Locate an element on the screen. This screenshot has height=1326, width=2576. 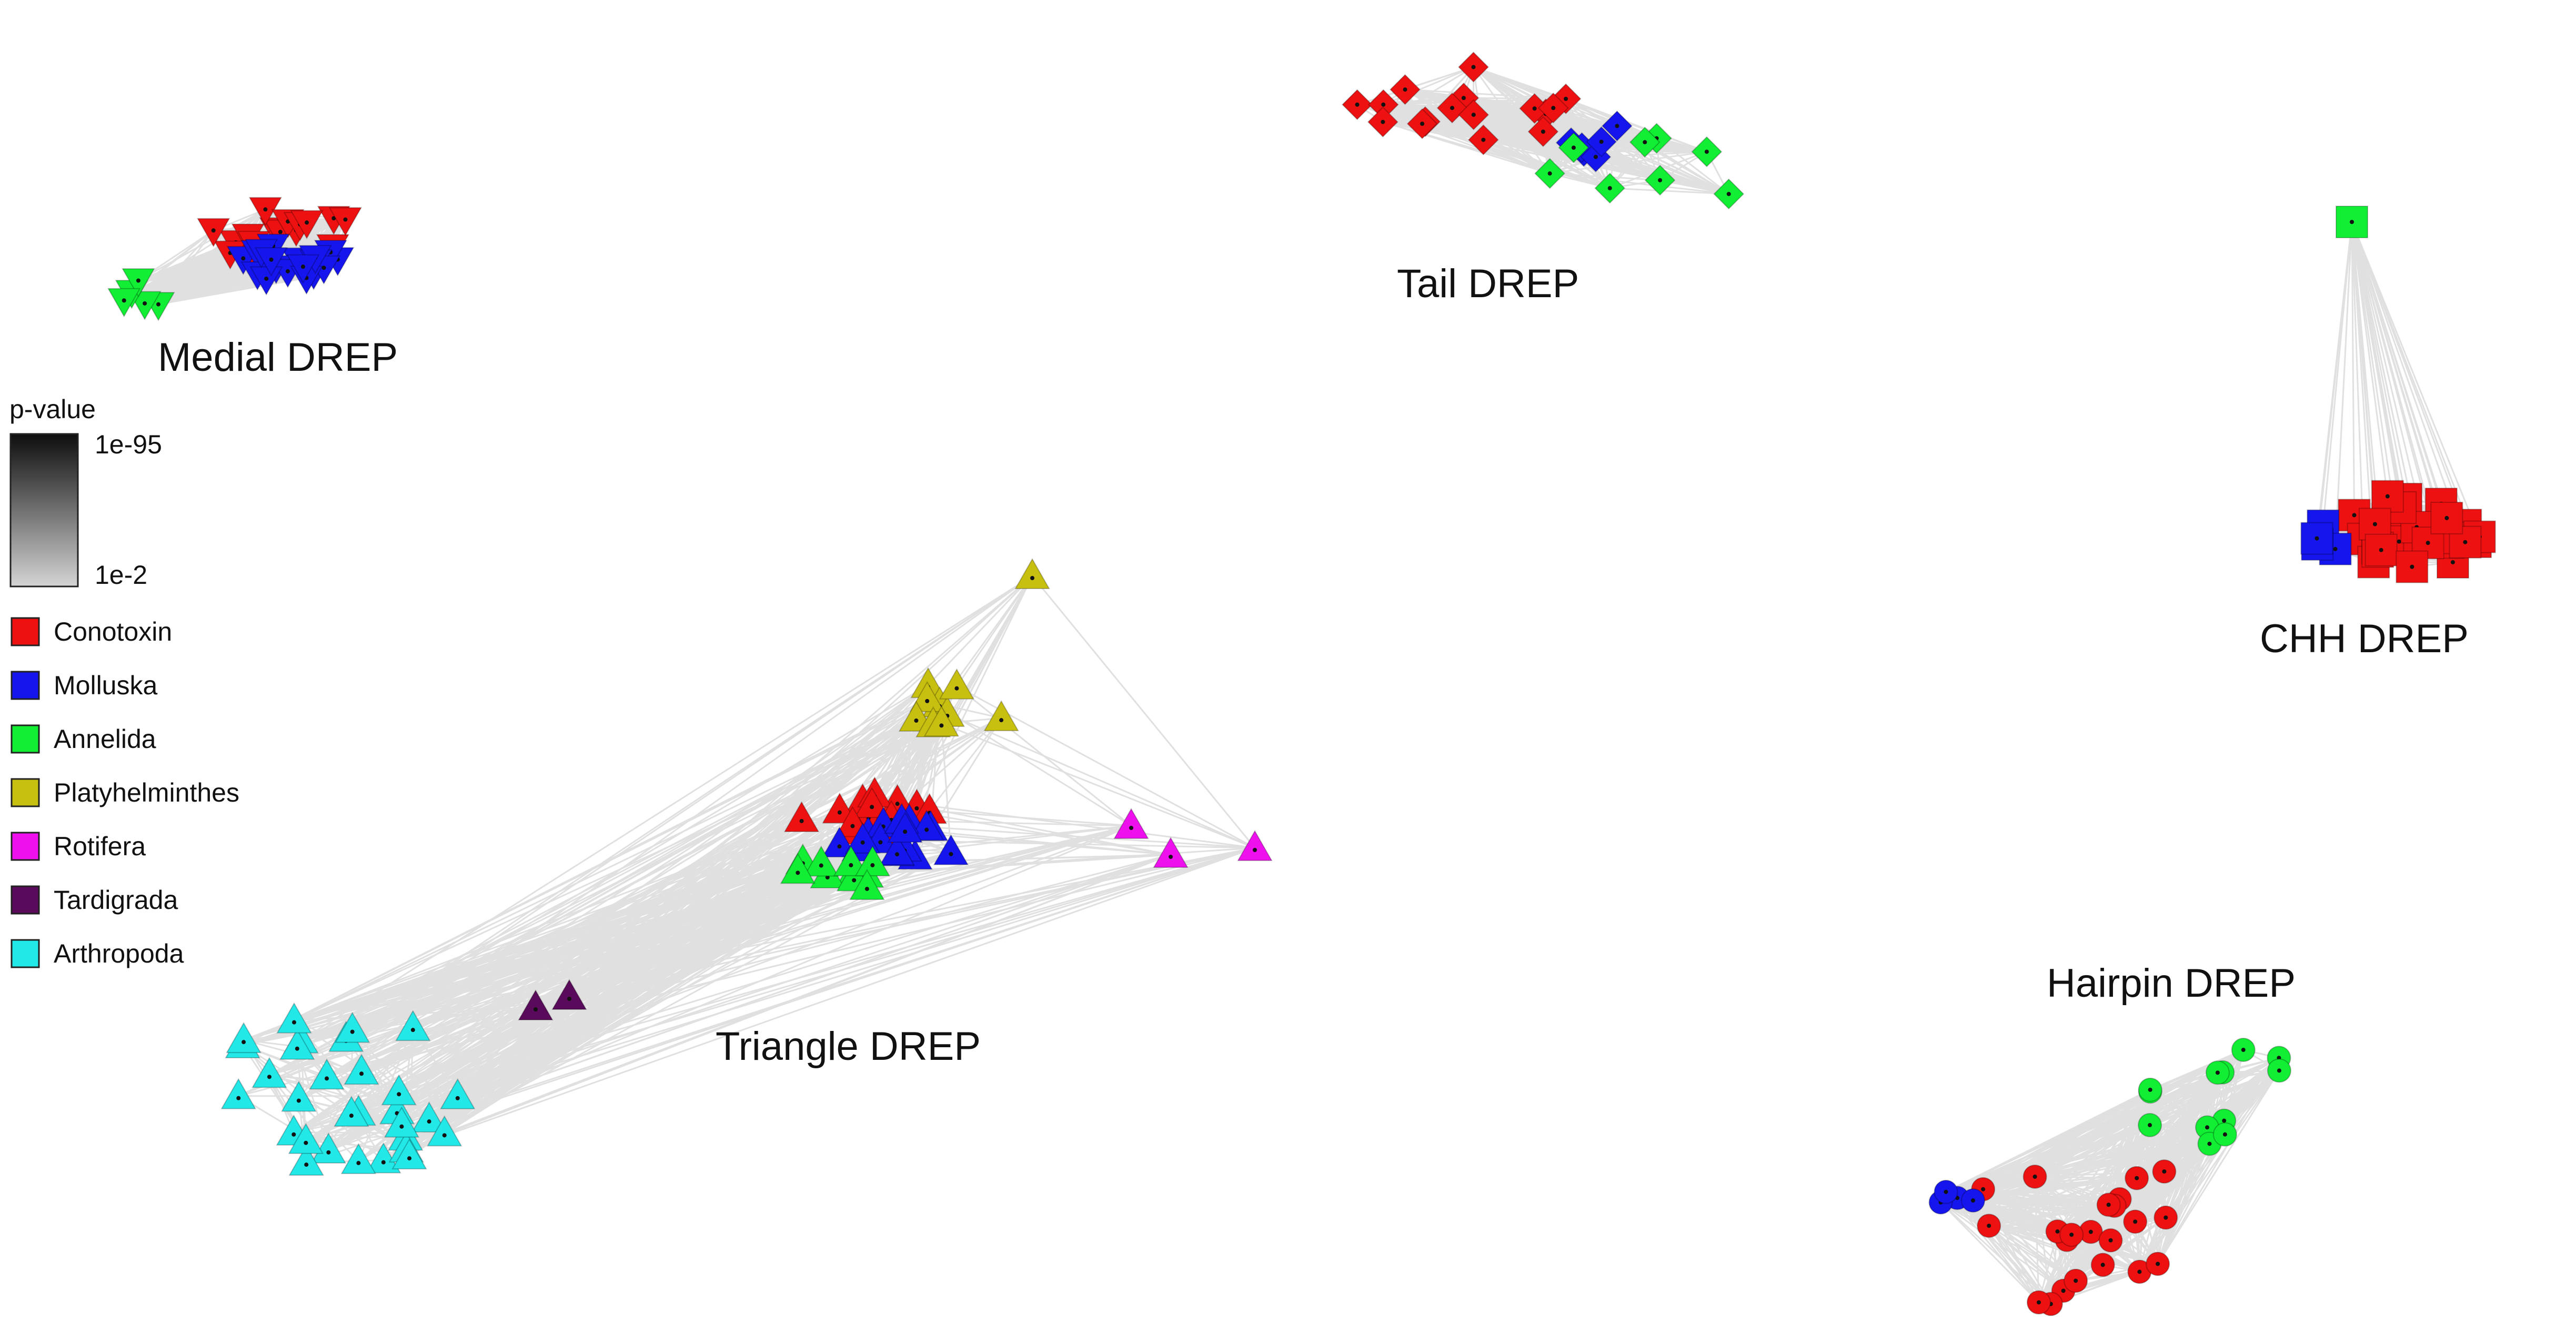
pvalue-scale-top: 1e-95 is located at coordinates (128, 444).